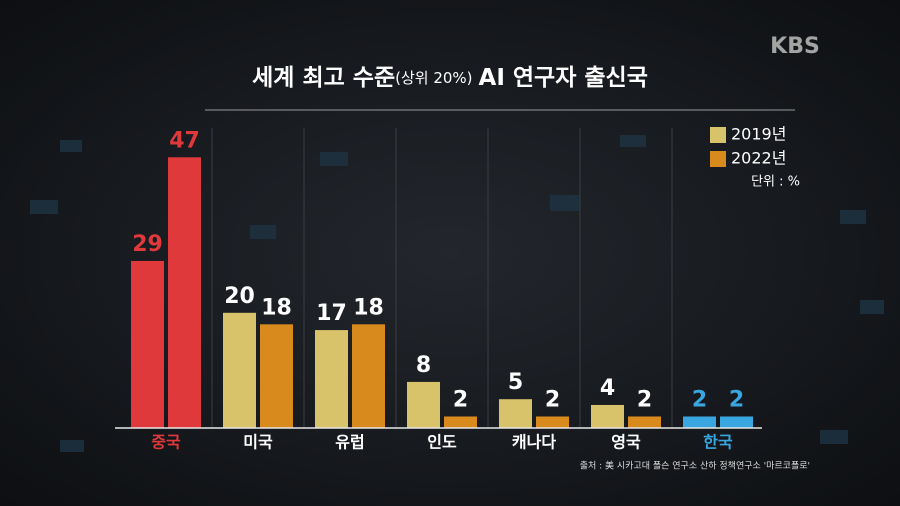 The height and width of the screenshot is (506, 900). What do you see at coordinates (795, 46) in the screenshot?
I see `logo: KBS` at bounding box center [795, 46].